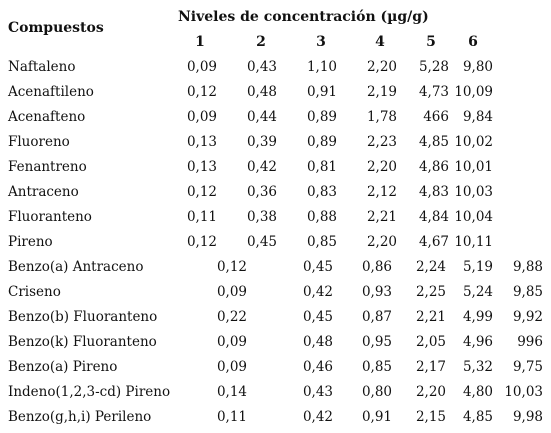  Describe the element at coordinates (380, 42) in the screenshot. I see `level-number: 4` at that location.